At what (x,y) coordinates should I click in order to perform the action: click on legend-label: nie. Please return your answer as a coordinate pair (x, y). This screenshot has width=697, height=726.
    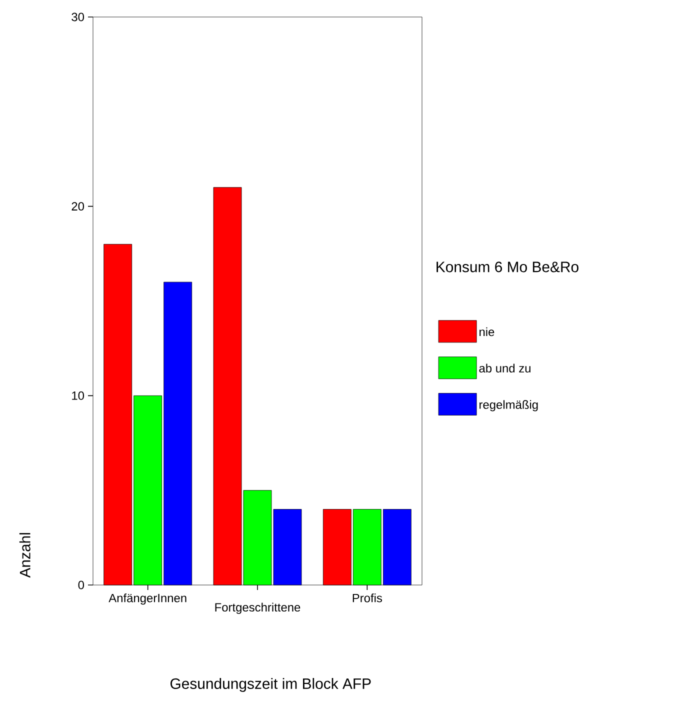
    Looking at the image, I should click on (487, 331).